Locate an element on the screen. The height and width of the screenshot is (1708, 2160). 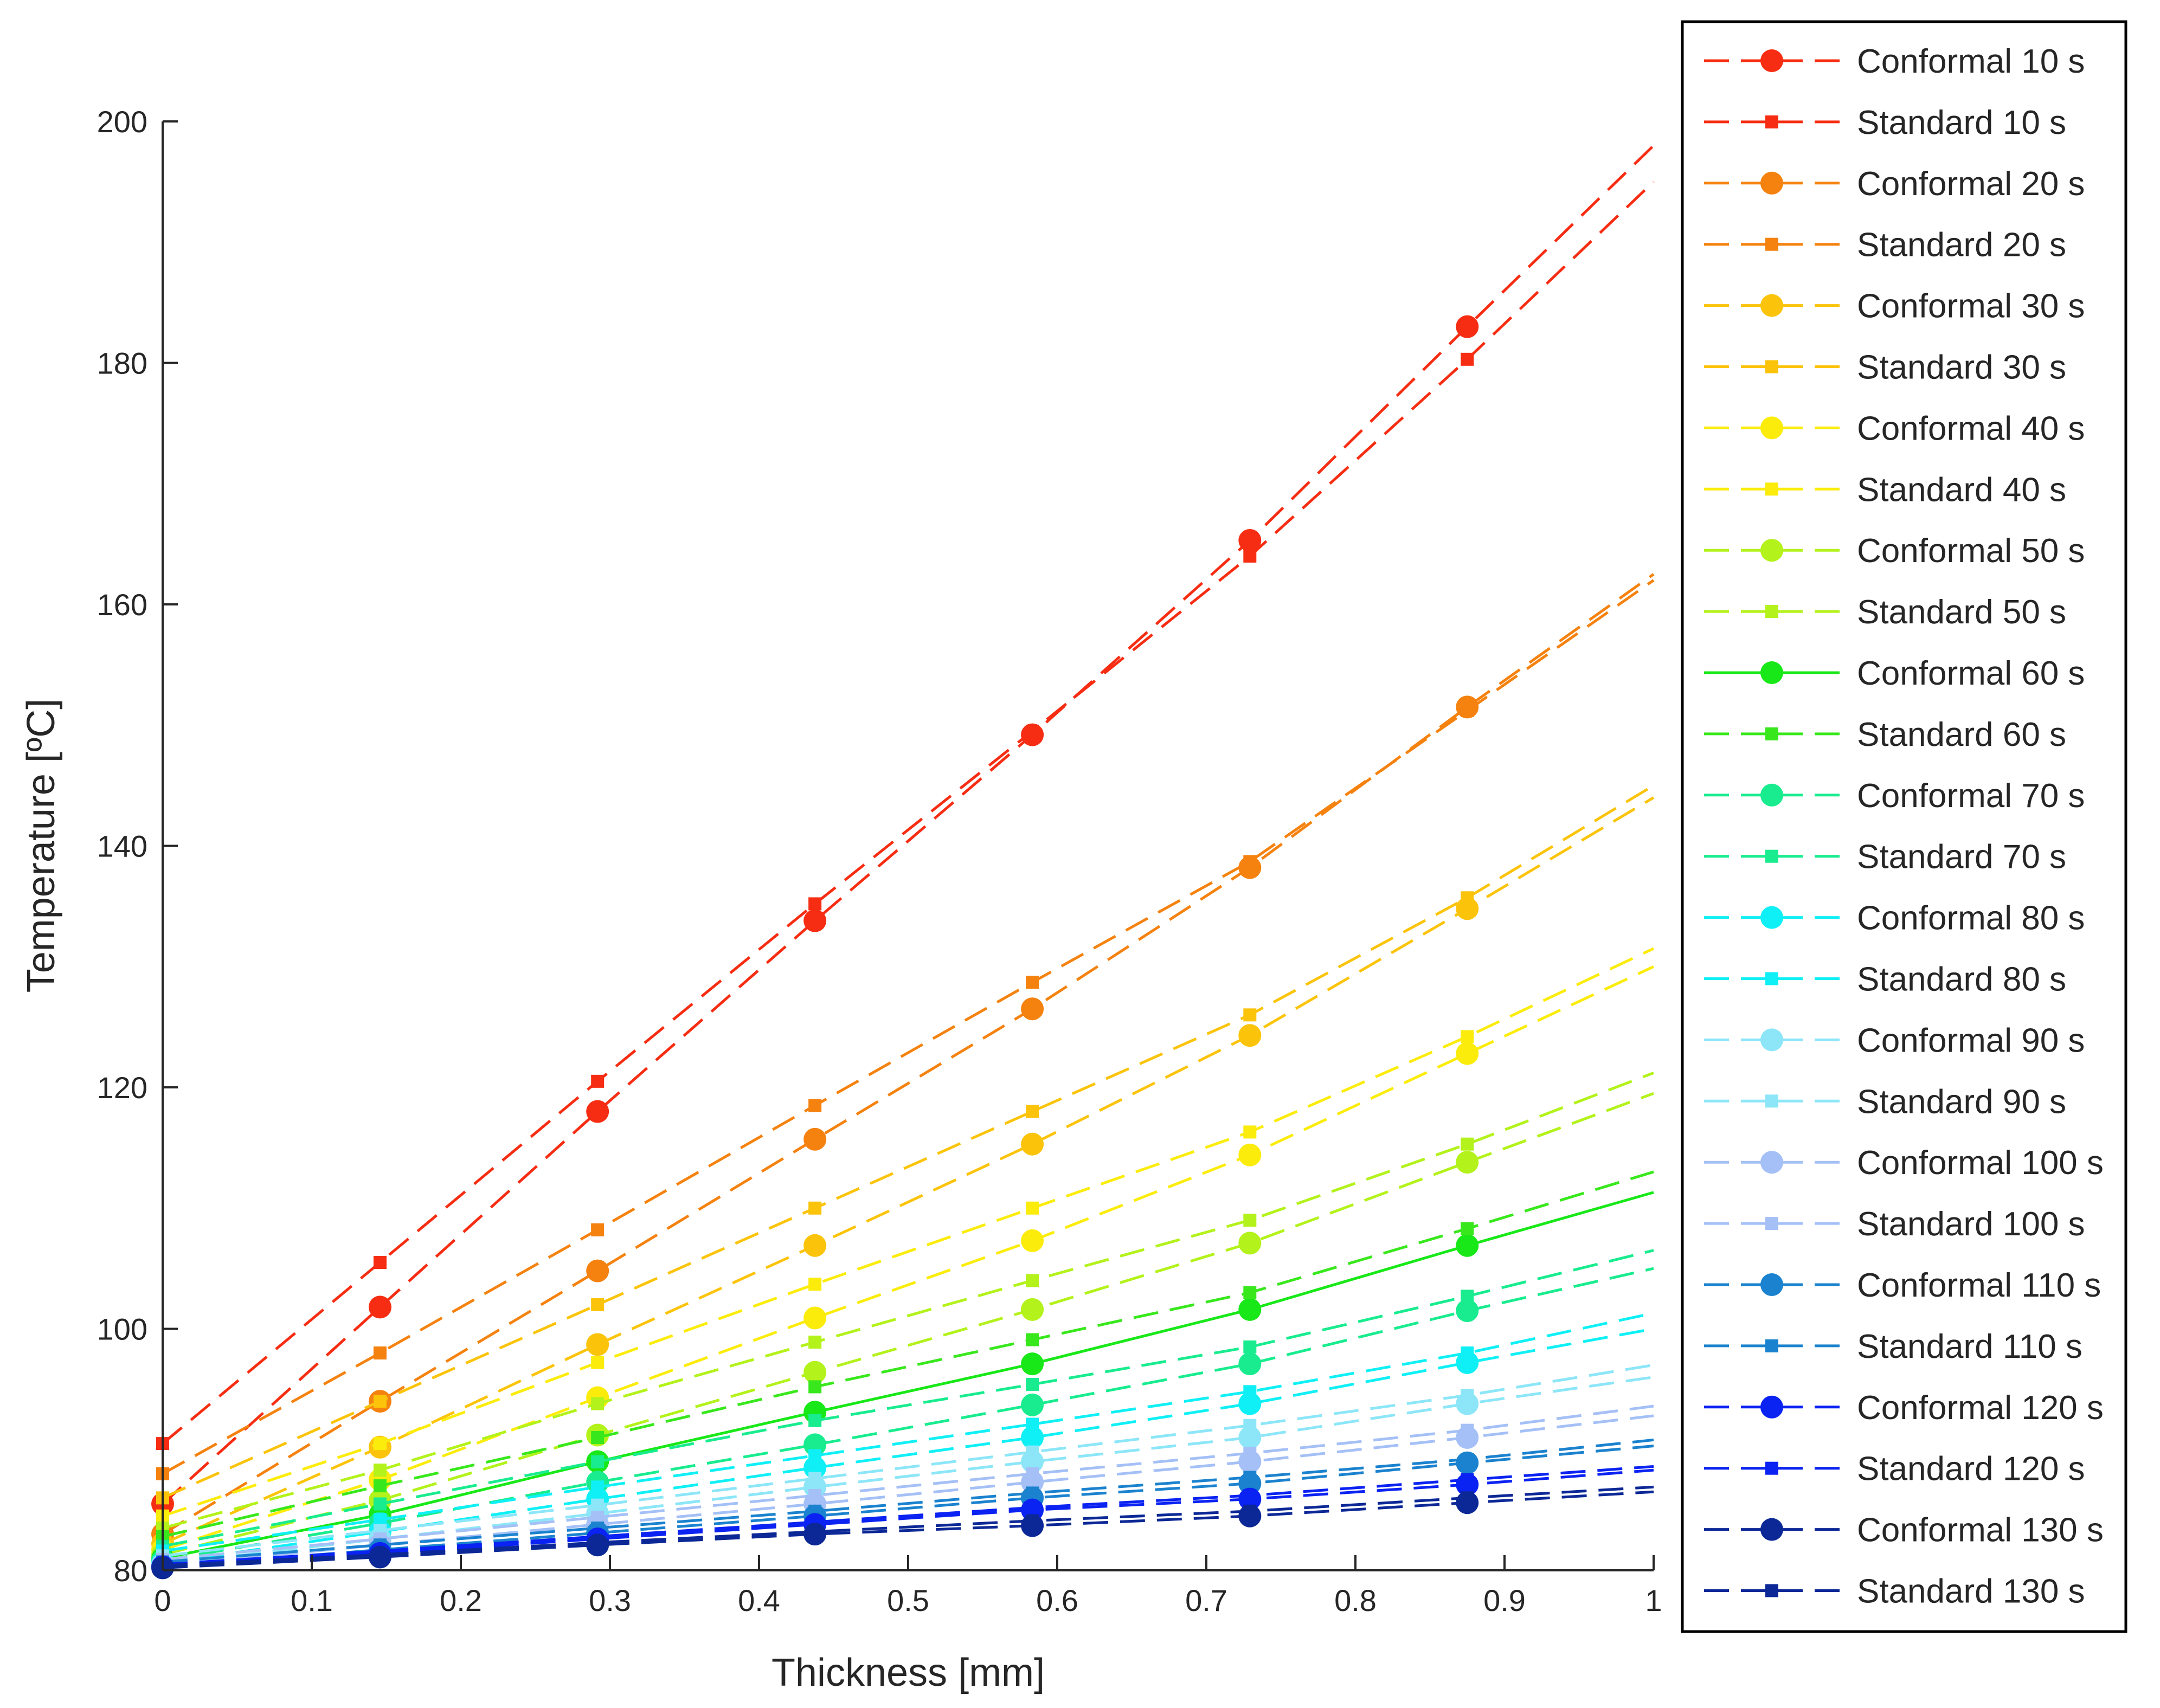
series-line-conformal-90-s is located at coordinates (908, 1471).